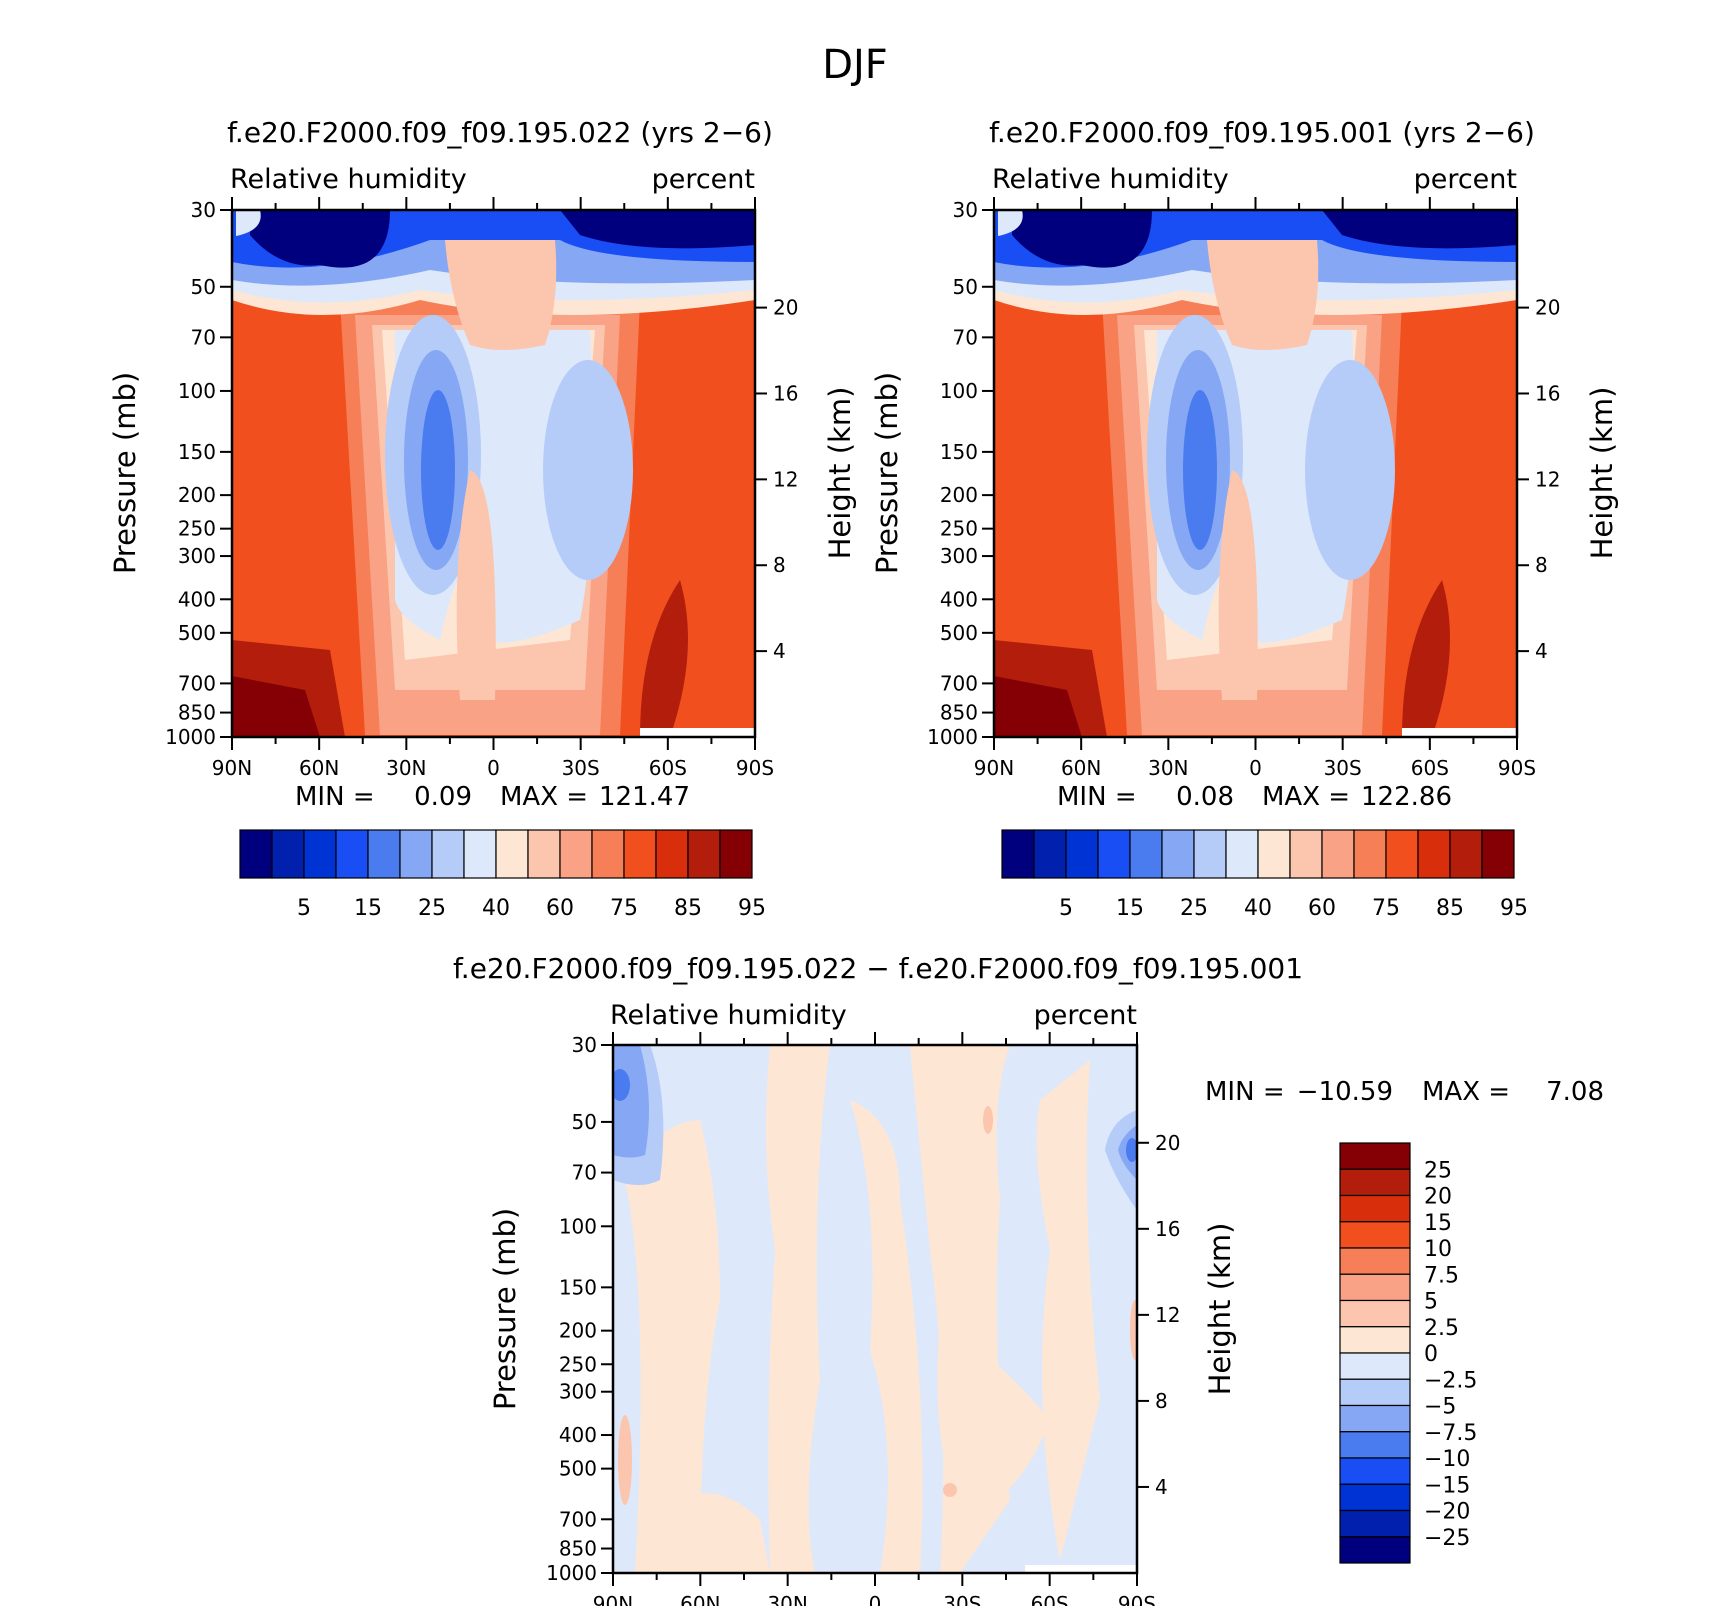  Describe the element at coordinates (578, 1287) in the screenshot. I see `y-tick-label: 150` at that location.